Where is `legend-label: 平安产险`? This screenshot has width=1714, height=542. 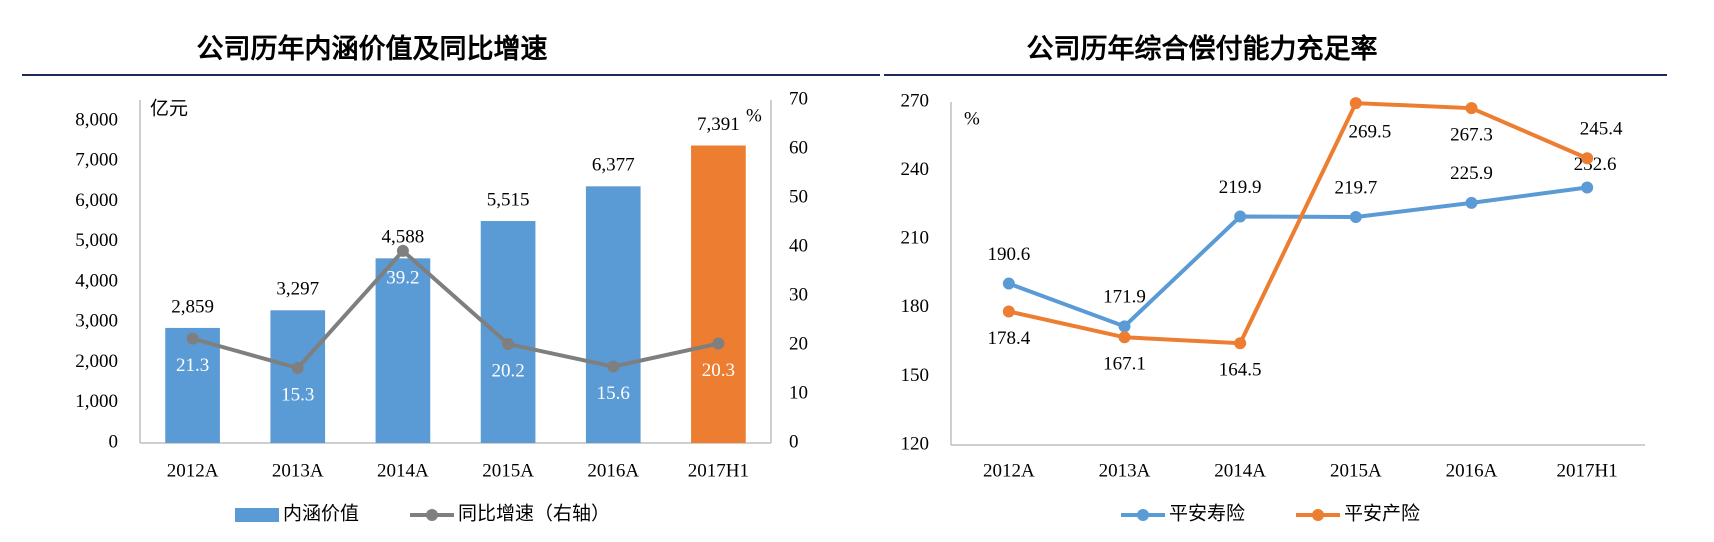 legend-label: 平安产险 is located at coordinates (1382, 513).